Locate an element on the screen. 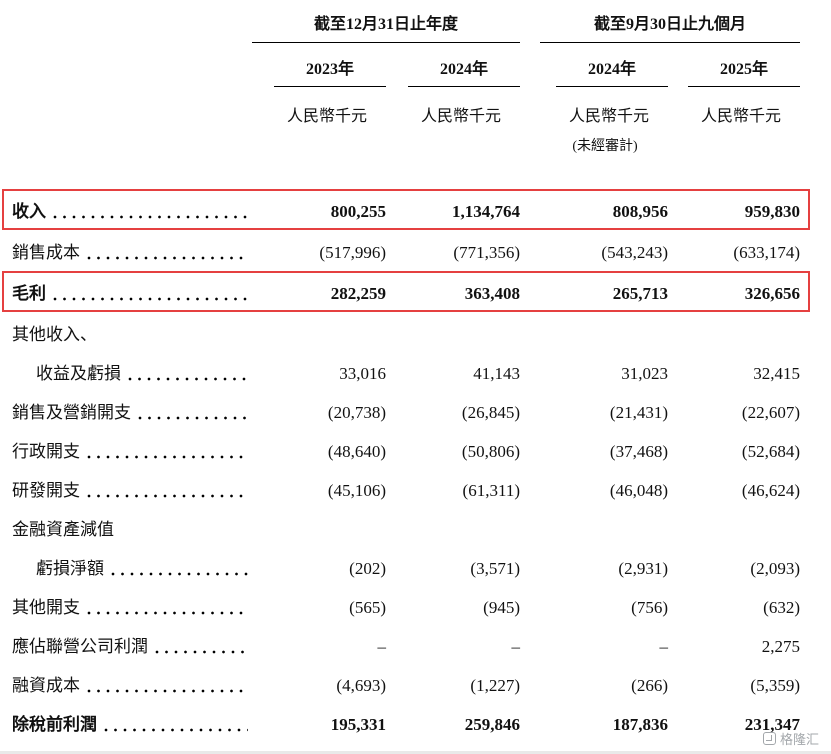 The width and height of the screenshot is (831, 754). cell-value: (633,174) is located at coordinates (766, 252).